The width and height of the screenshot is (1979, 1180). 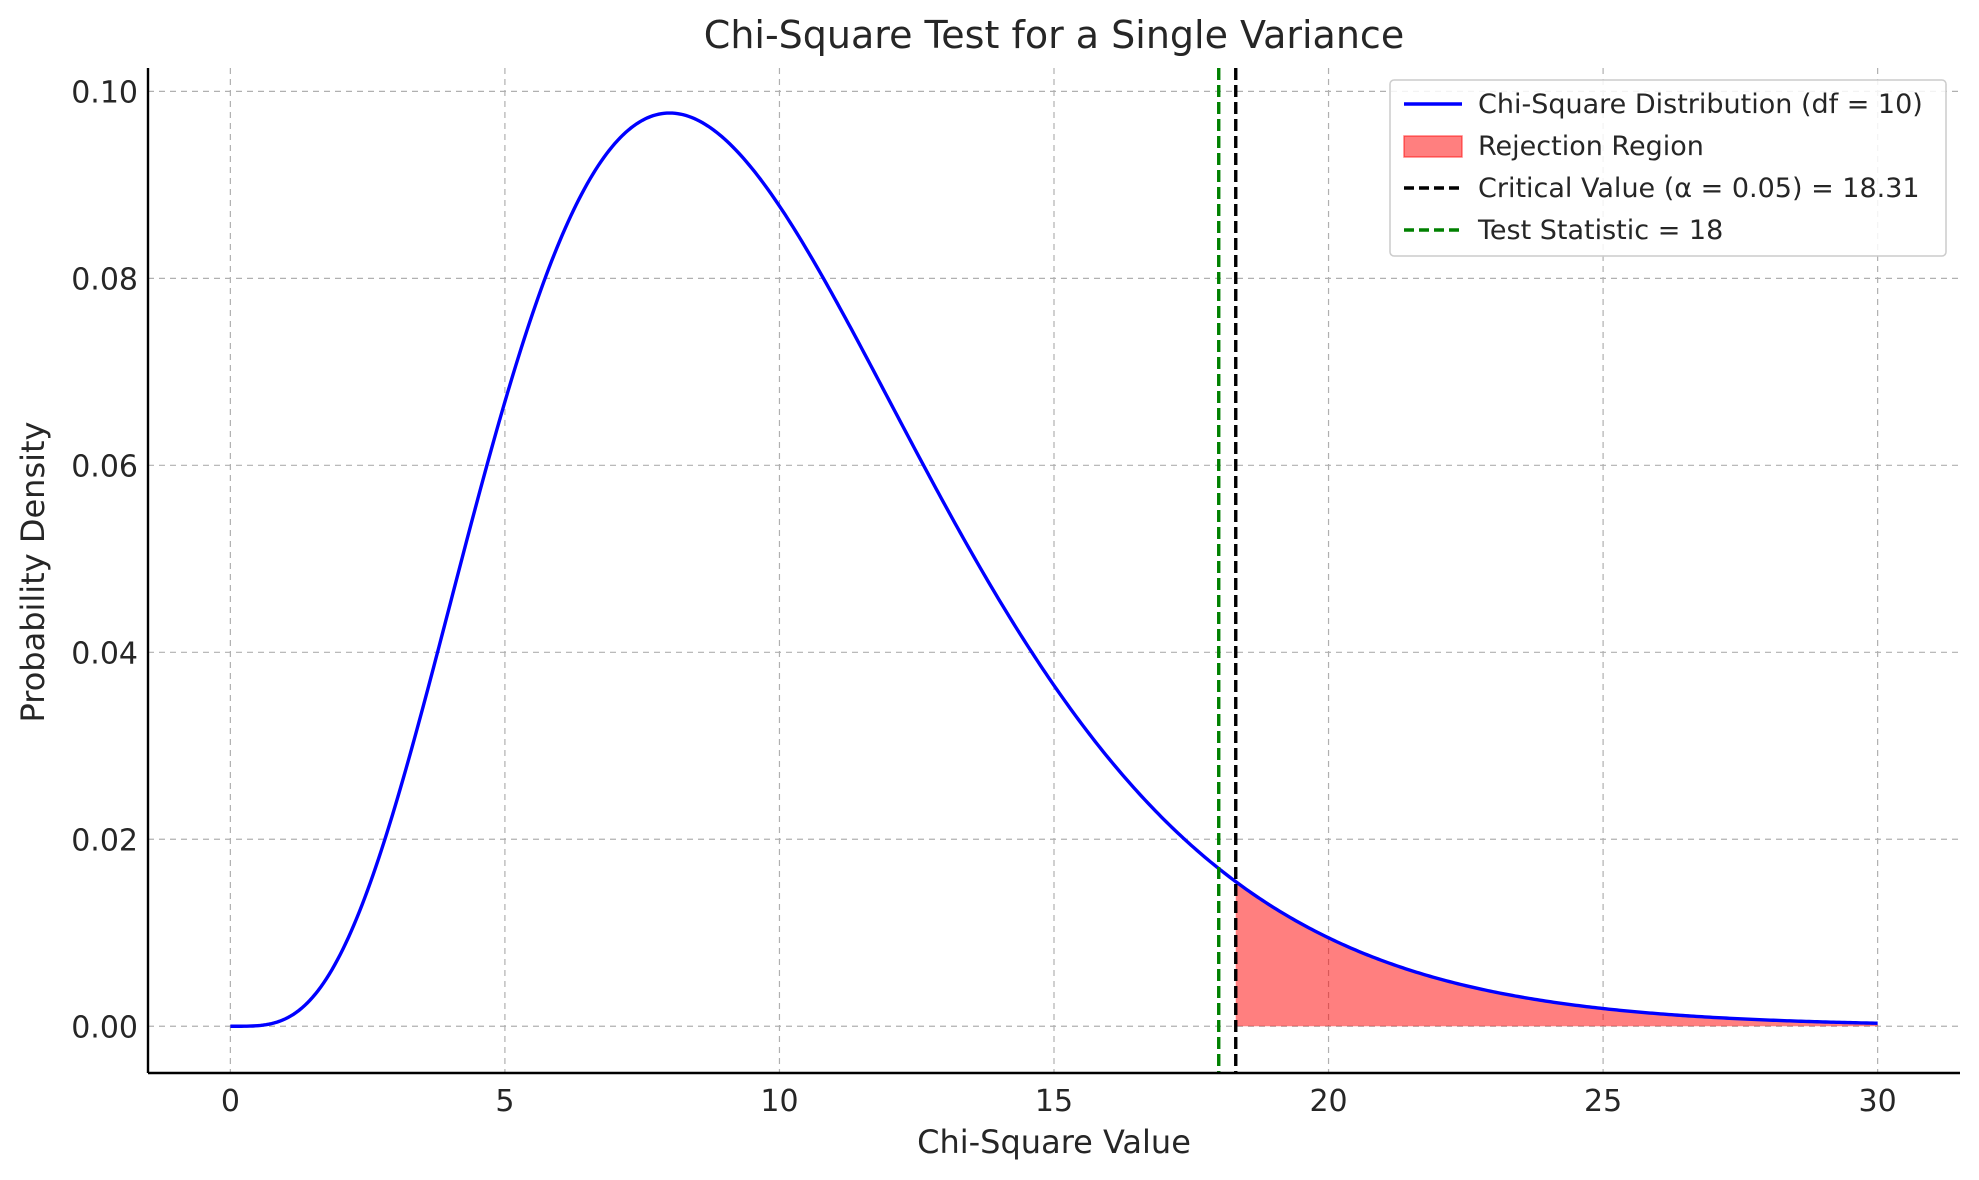 I want to click on legend-box, so click(x=1668, y=168).